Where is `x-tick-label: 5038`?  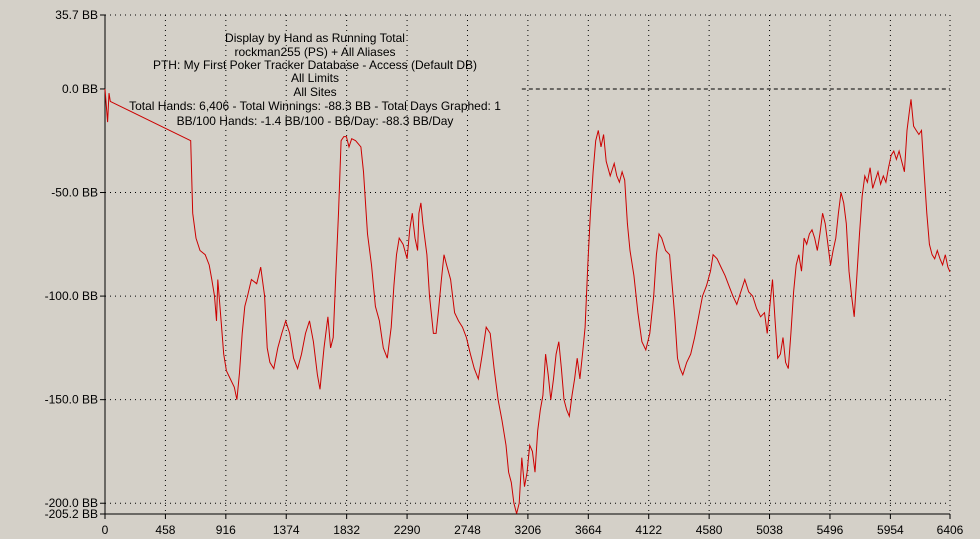
x-tick-label: 5038 is located at coordinates (769, 530).